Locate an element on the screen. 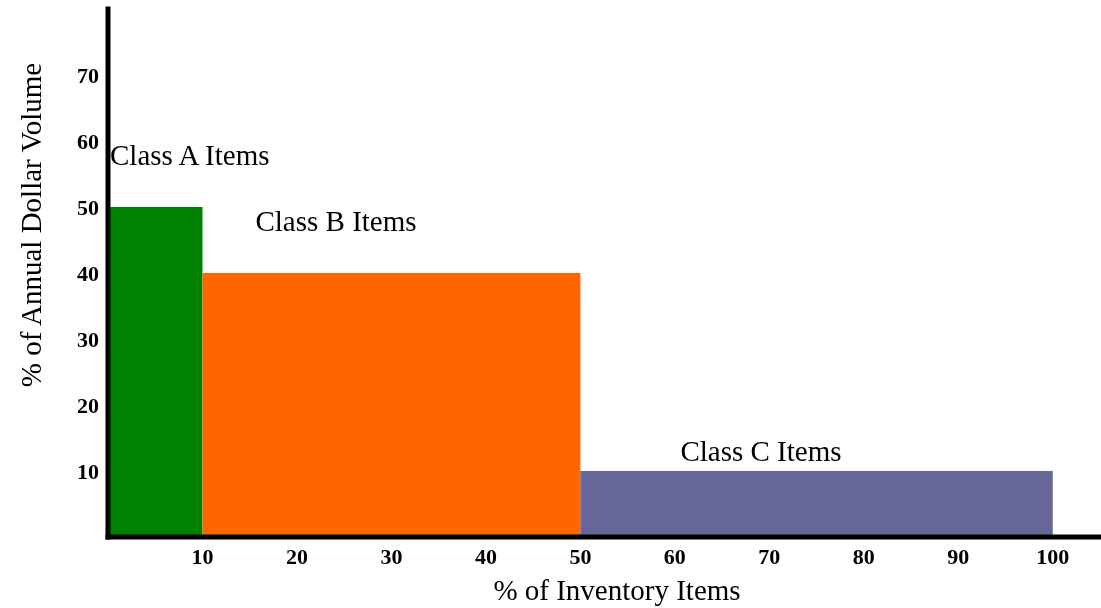 The width and height of the screenshot is (1101, 608). y-tick-label: 20 is located at coordinates (88, 405).